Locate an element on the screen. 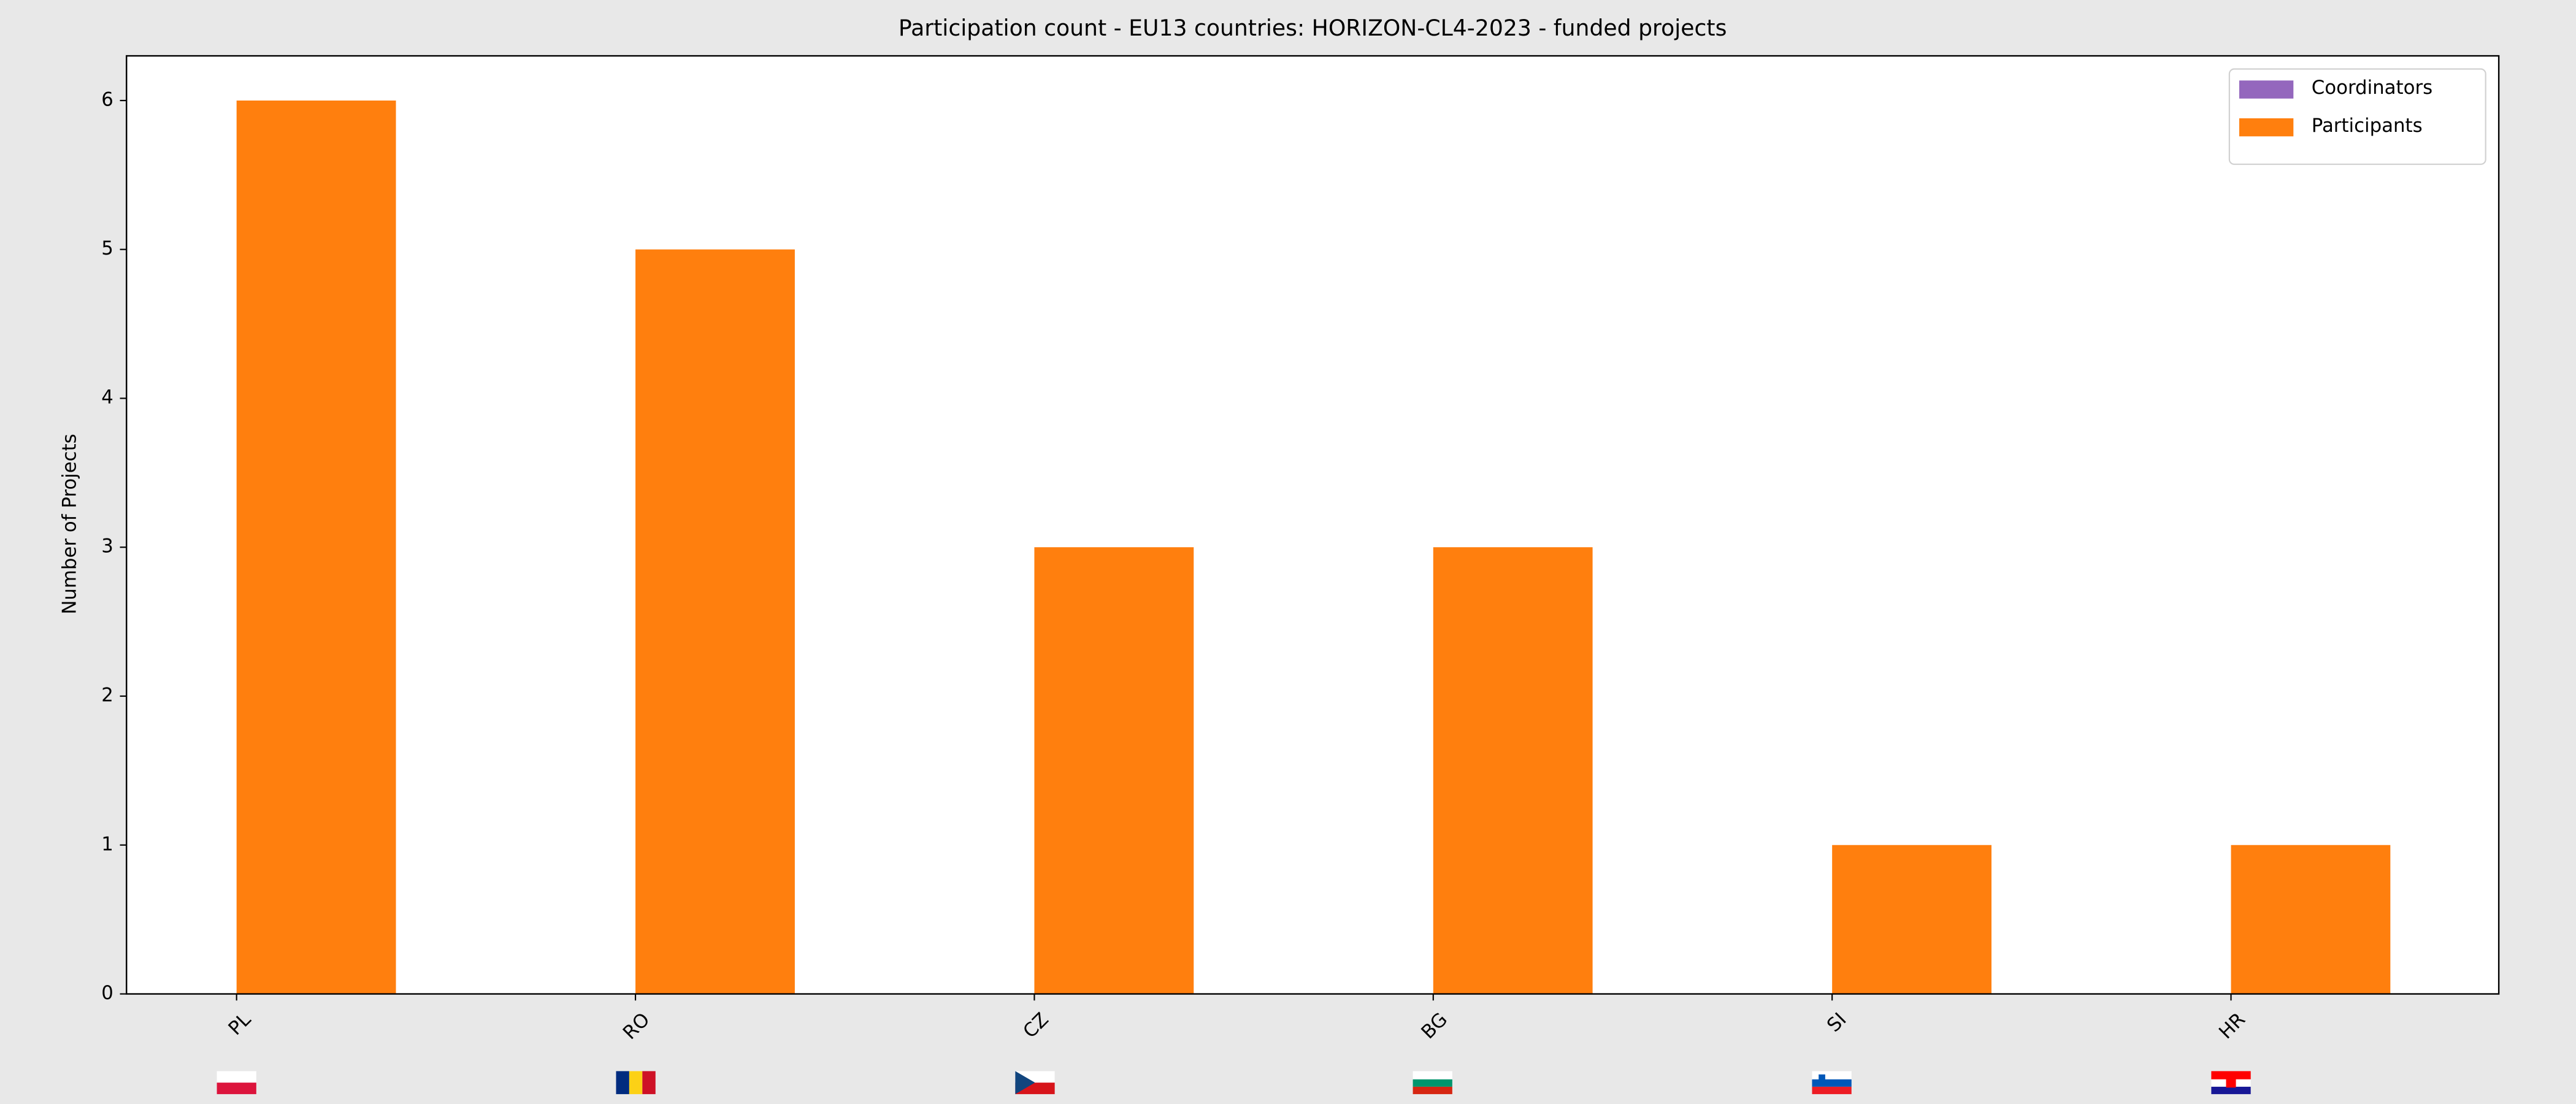 This screenshot has height=1104, width=2576. y-tick-label: 0 is located at coordinates (107, 993).